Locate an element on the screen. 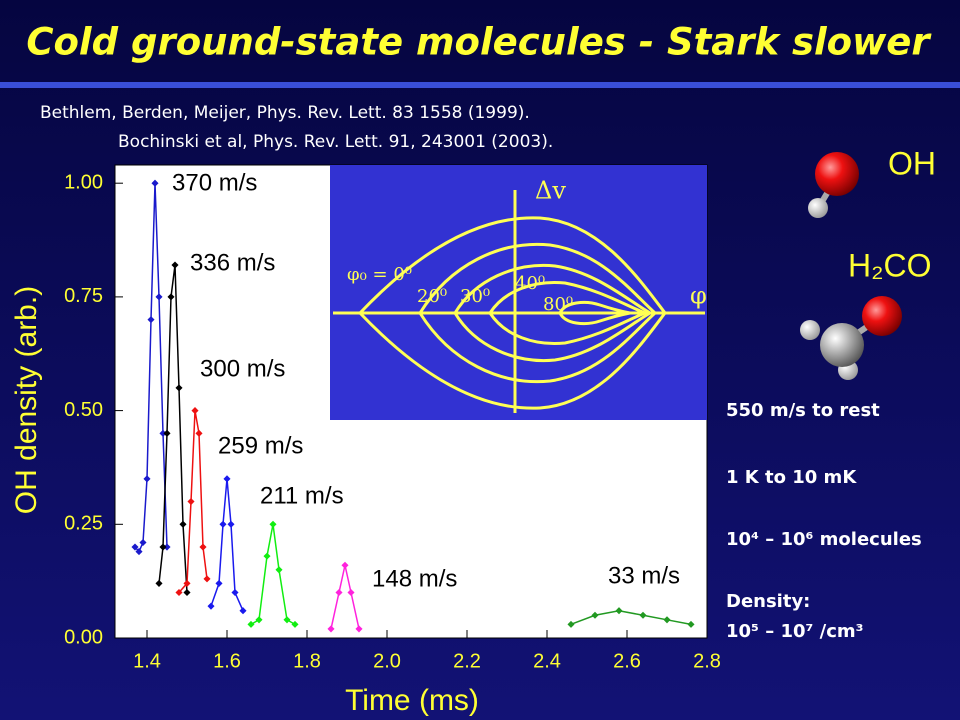  x-tick-label: 2.2 is located at coordinates (467, 661).